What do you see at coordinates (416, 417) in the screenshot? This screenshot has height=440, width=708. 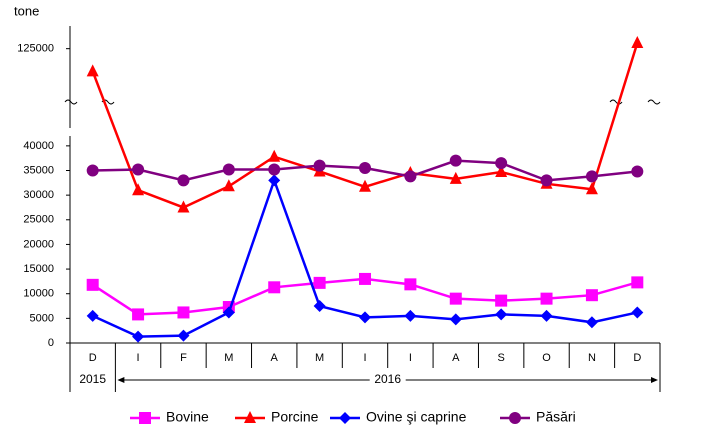 I see `legend-label: Ovine şi caprine` at bounding box center [416, 417].